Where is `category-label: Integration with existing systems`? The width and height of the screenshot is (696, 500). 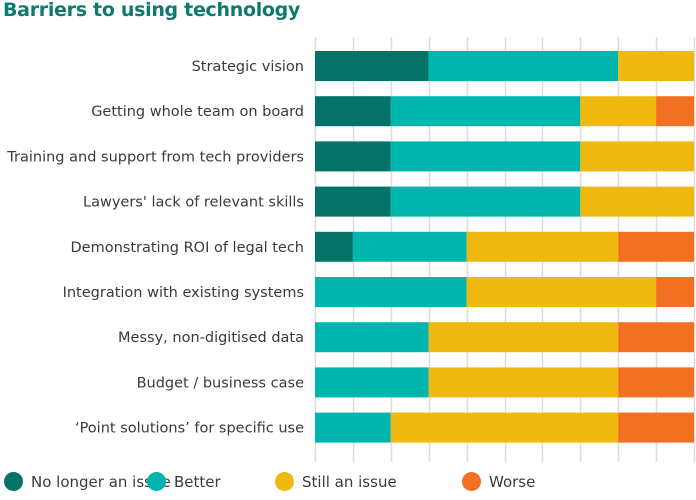
category-label: Integration with existing systems is located at coordinates (183, 293).